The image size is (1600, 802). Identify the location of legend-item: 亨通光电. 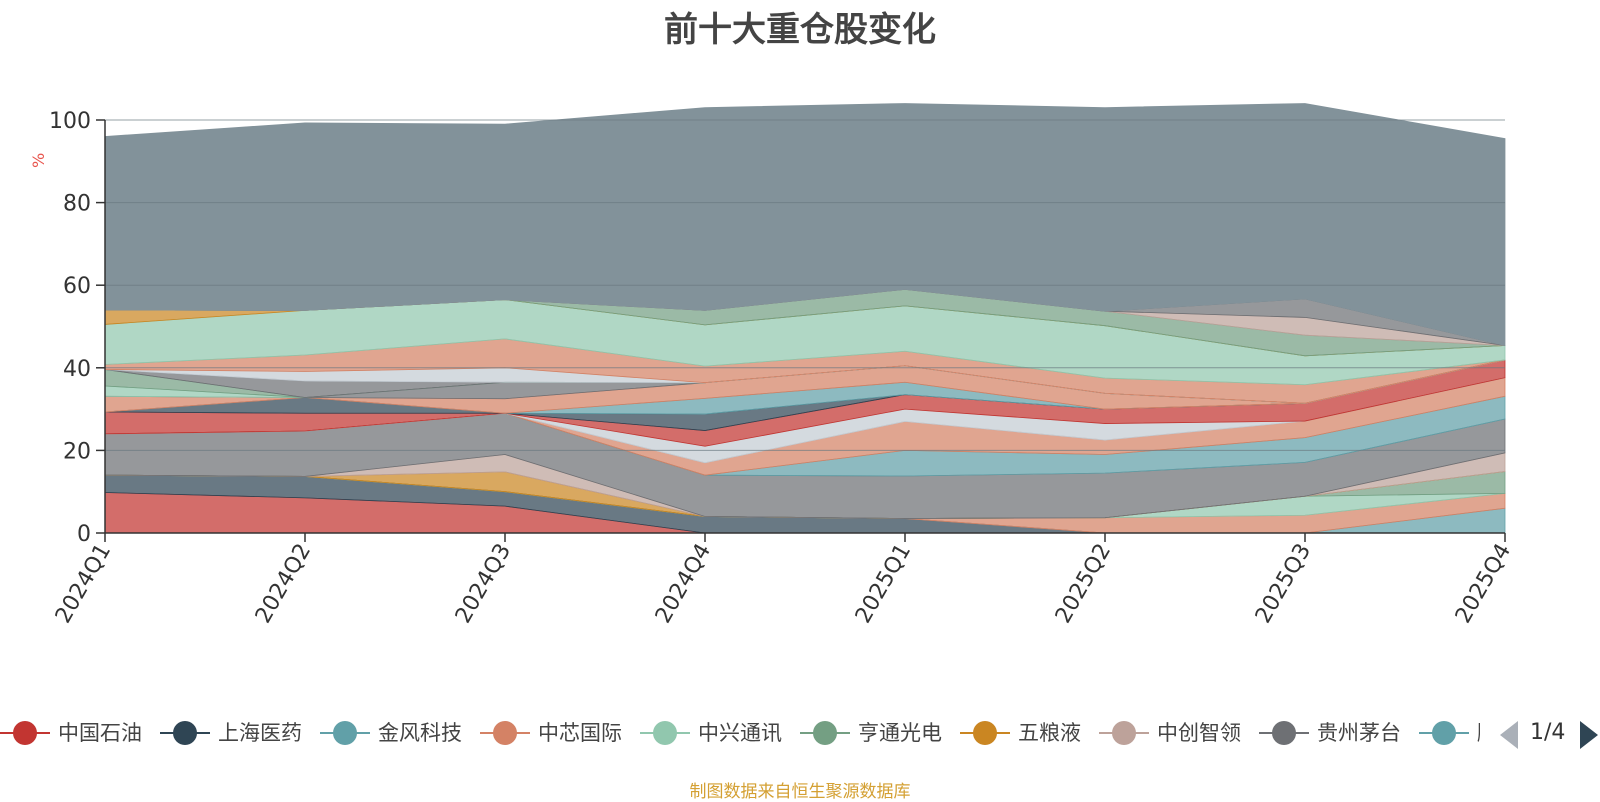
(871, 733).